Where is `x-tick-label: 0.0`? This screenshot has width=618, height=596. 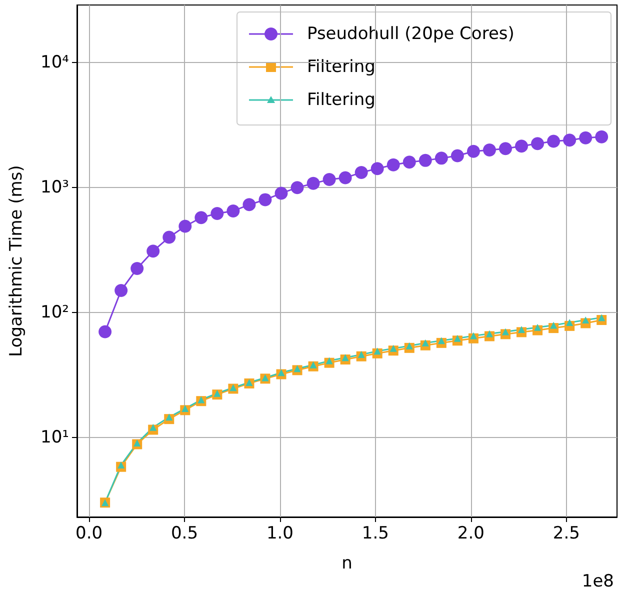
x-tick-label: 0.0 is located at coordinates (89, 534).